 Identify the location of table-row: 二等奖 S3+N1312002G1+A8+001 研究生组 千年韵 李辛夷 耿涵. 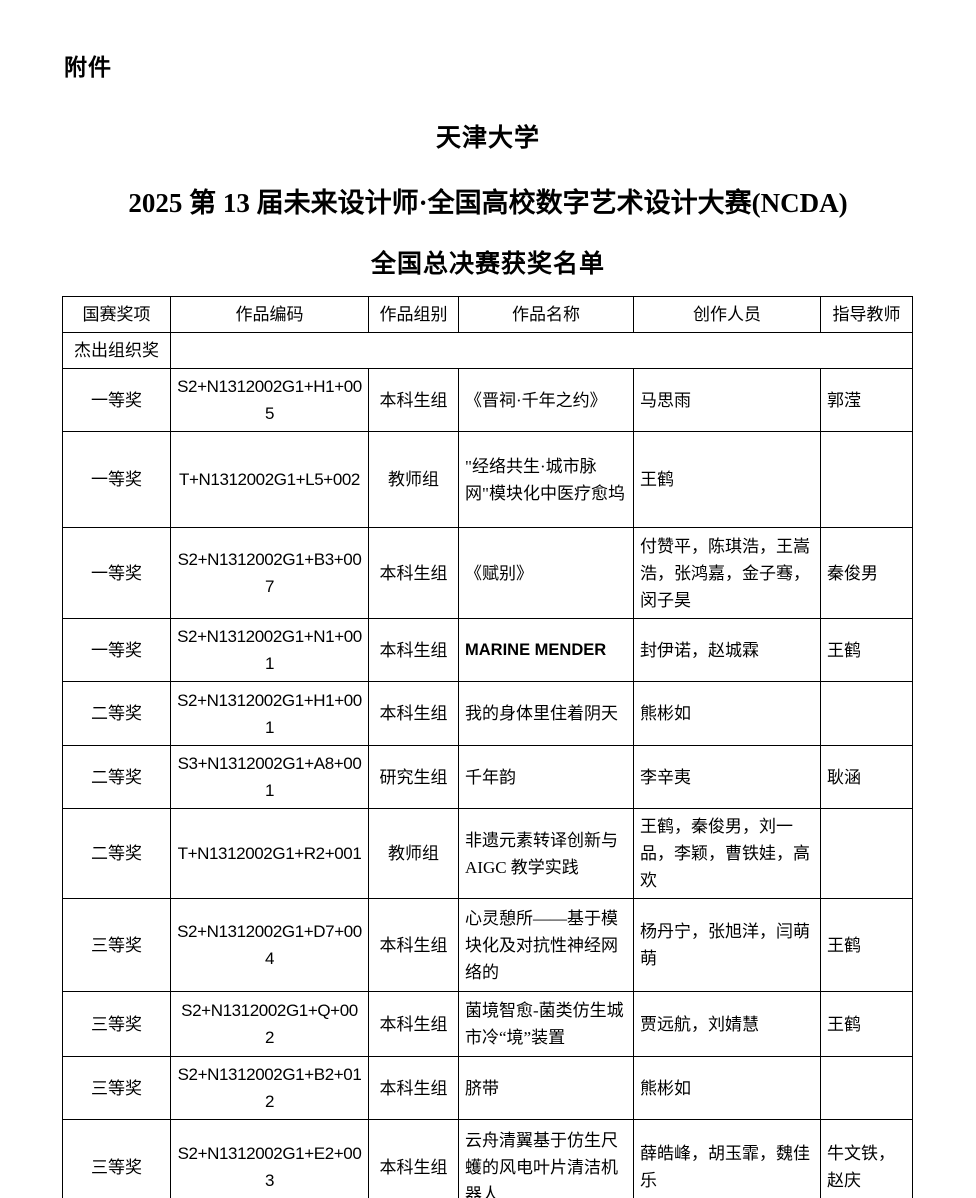
(487, 777).